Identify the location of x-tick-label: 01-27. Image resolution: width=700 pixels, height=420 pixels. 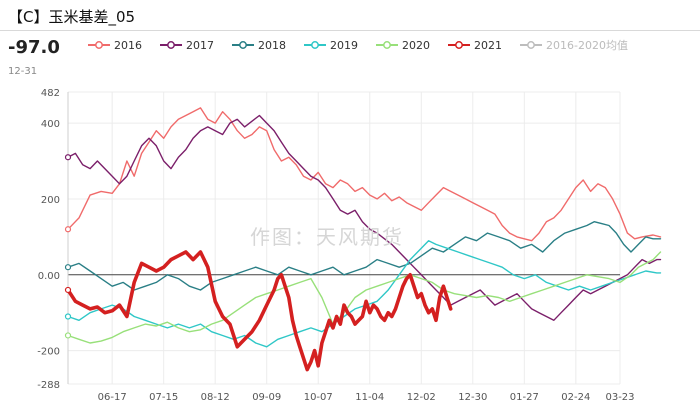
(524, 397).